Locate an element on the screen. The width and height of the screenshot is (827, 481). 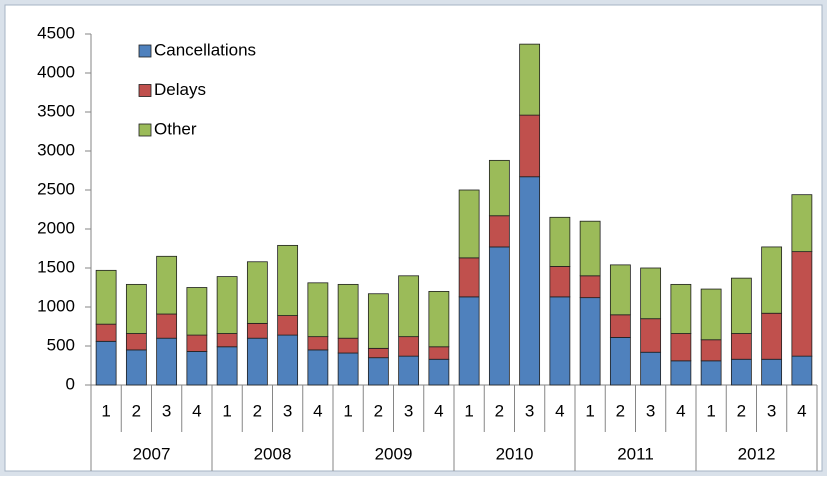
legend-label: Cancellations is located at coordinates (205, 49).